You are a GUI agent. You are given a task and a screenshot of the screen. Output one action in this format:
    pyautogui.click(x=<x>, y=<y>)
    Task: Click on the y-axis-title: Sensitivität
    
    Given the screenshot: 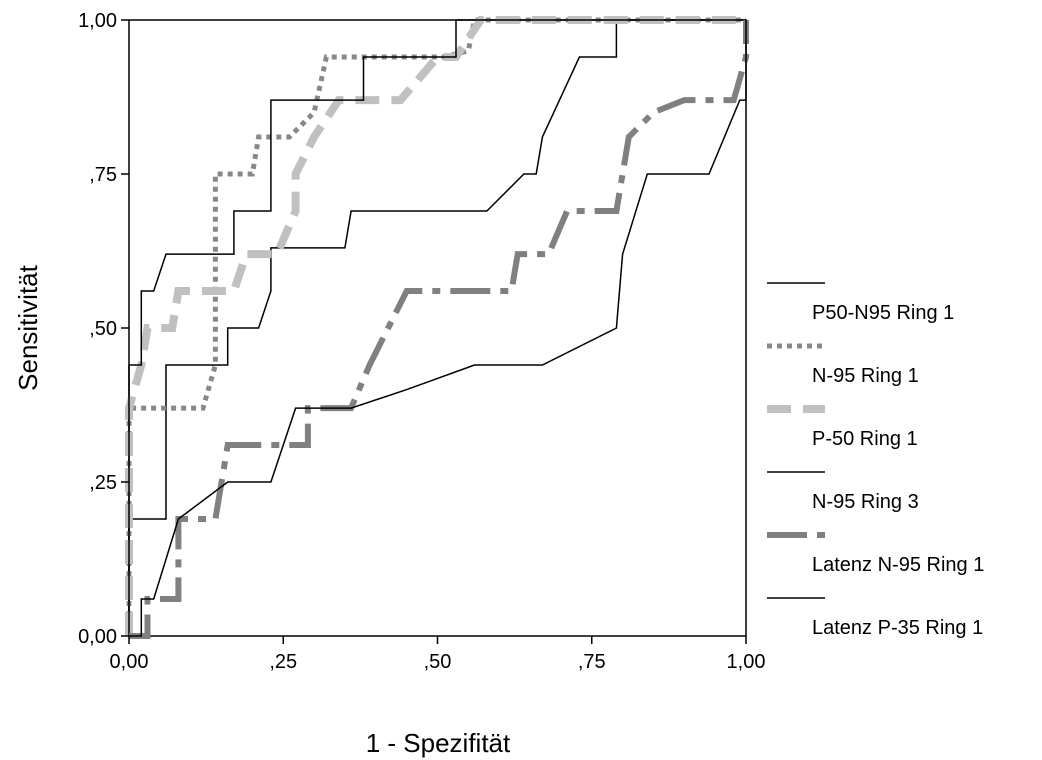 What is the action you would take?
    pyautogui.click(x=28, y=327)
    